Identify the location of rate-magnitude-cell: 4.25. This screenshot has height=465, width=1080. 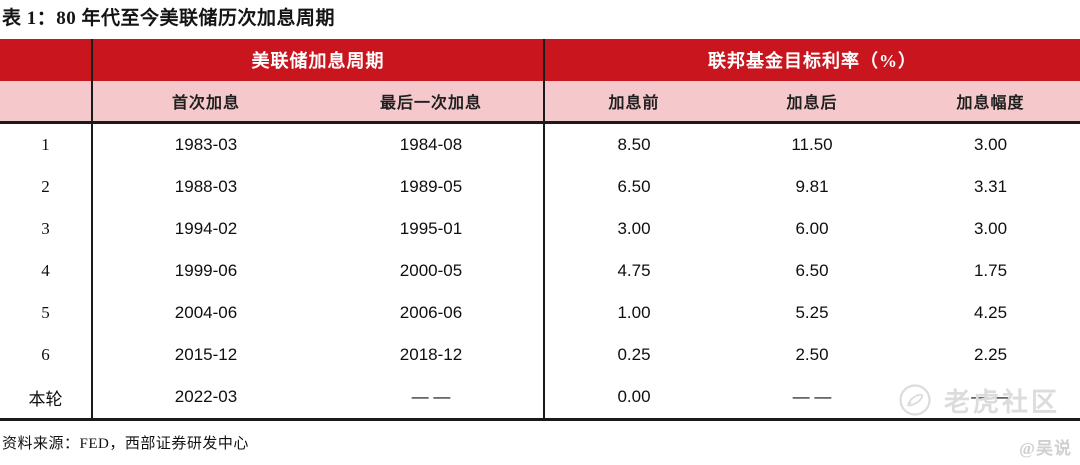
(990, 312).